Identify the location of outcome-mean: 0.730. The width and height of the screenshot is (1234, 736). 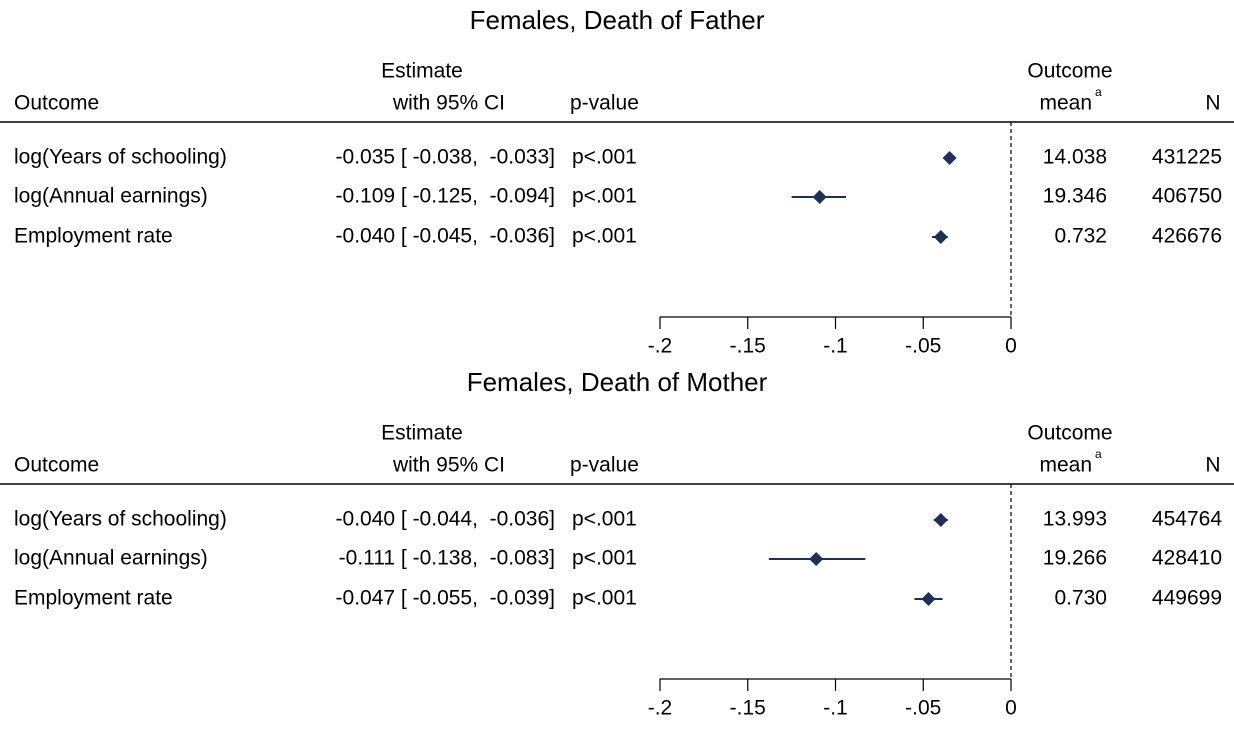
(1080, 598).